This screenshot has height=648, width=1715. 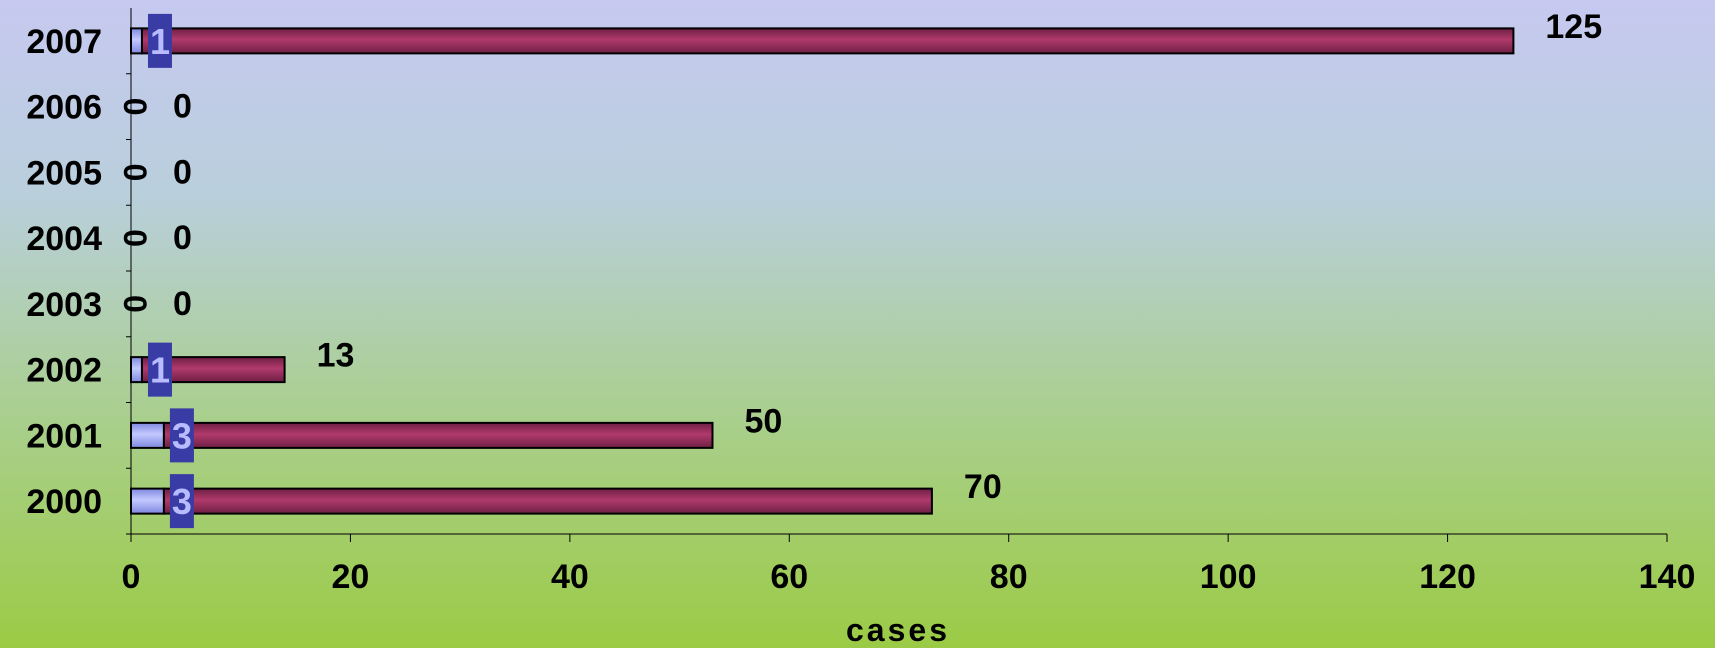 What do you see at coordinates (763, 421) in the screenshot?
I see `data-label-2: 50` at bounding box center [763, 421].